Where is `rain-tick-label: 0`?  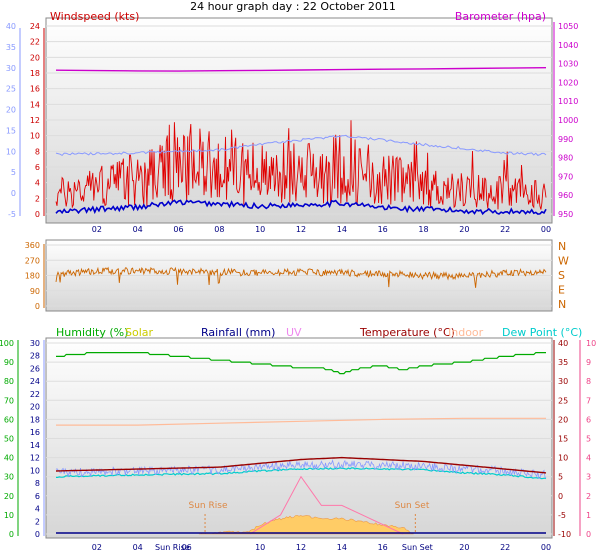 rain-tick-label: 0 is located at coordinates (37, 534).